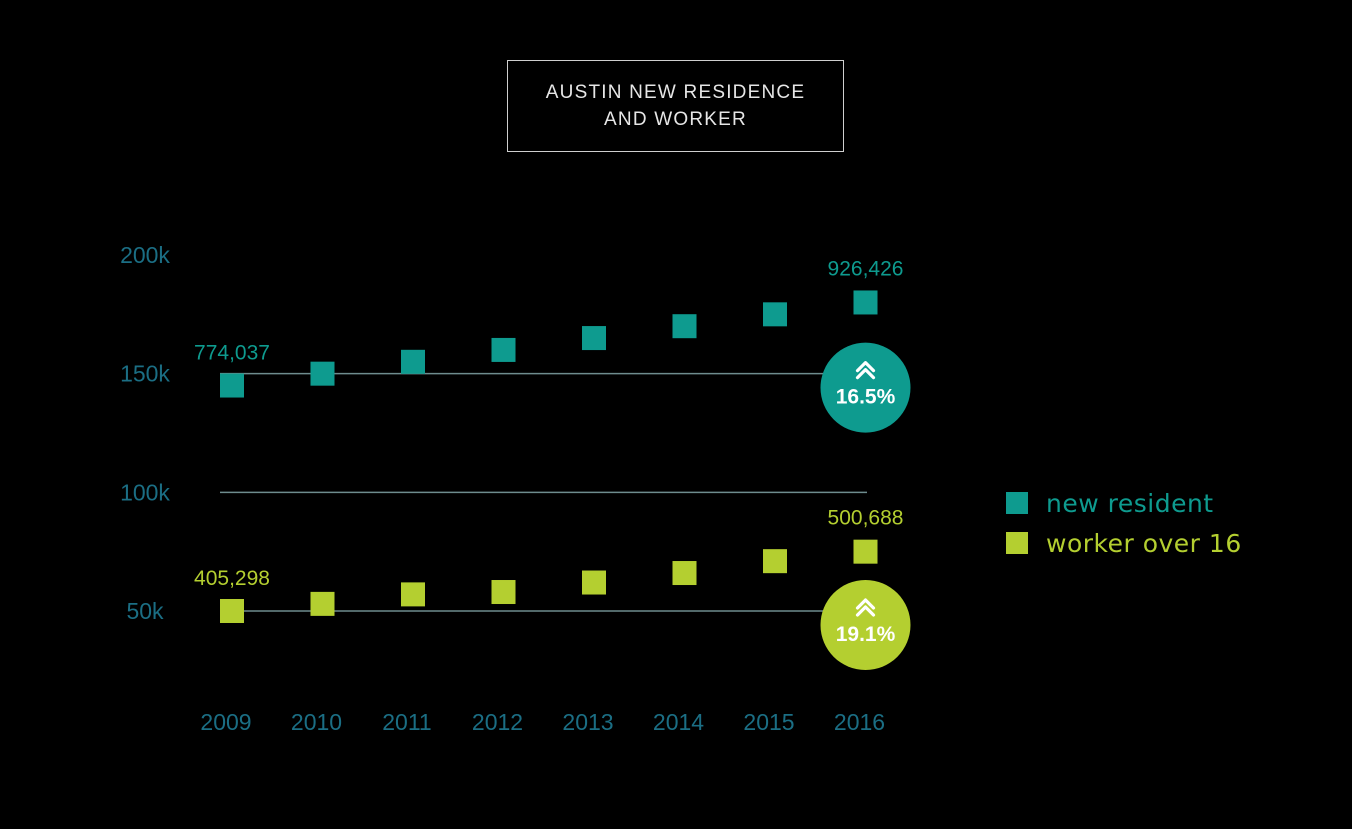  Describe the element at coordinates (497, 722) in the screenshot. I see `x-tick-label: 2012` at that location.